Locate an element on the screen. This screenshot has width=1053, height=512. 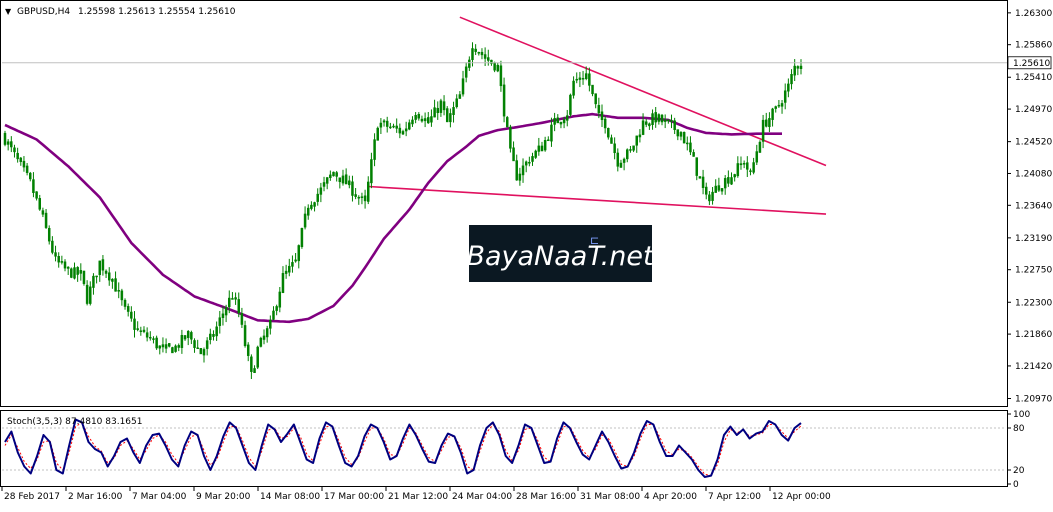
stoch-signal-line is located at coordinates (403, 449).